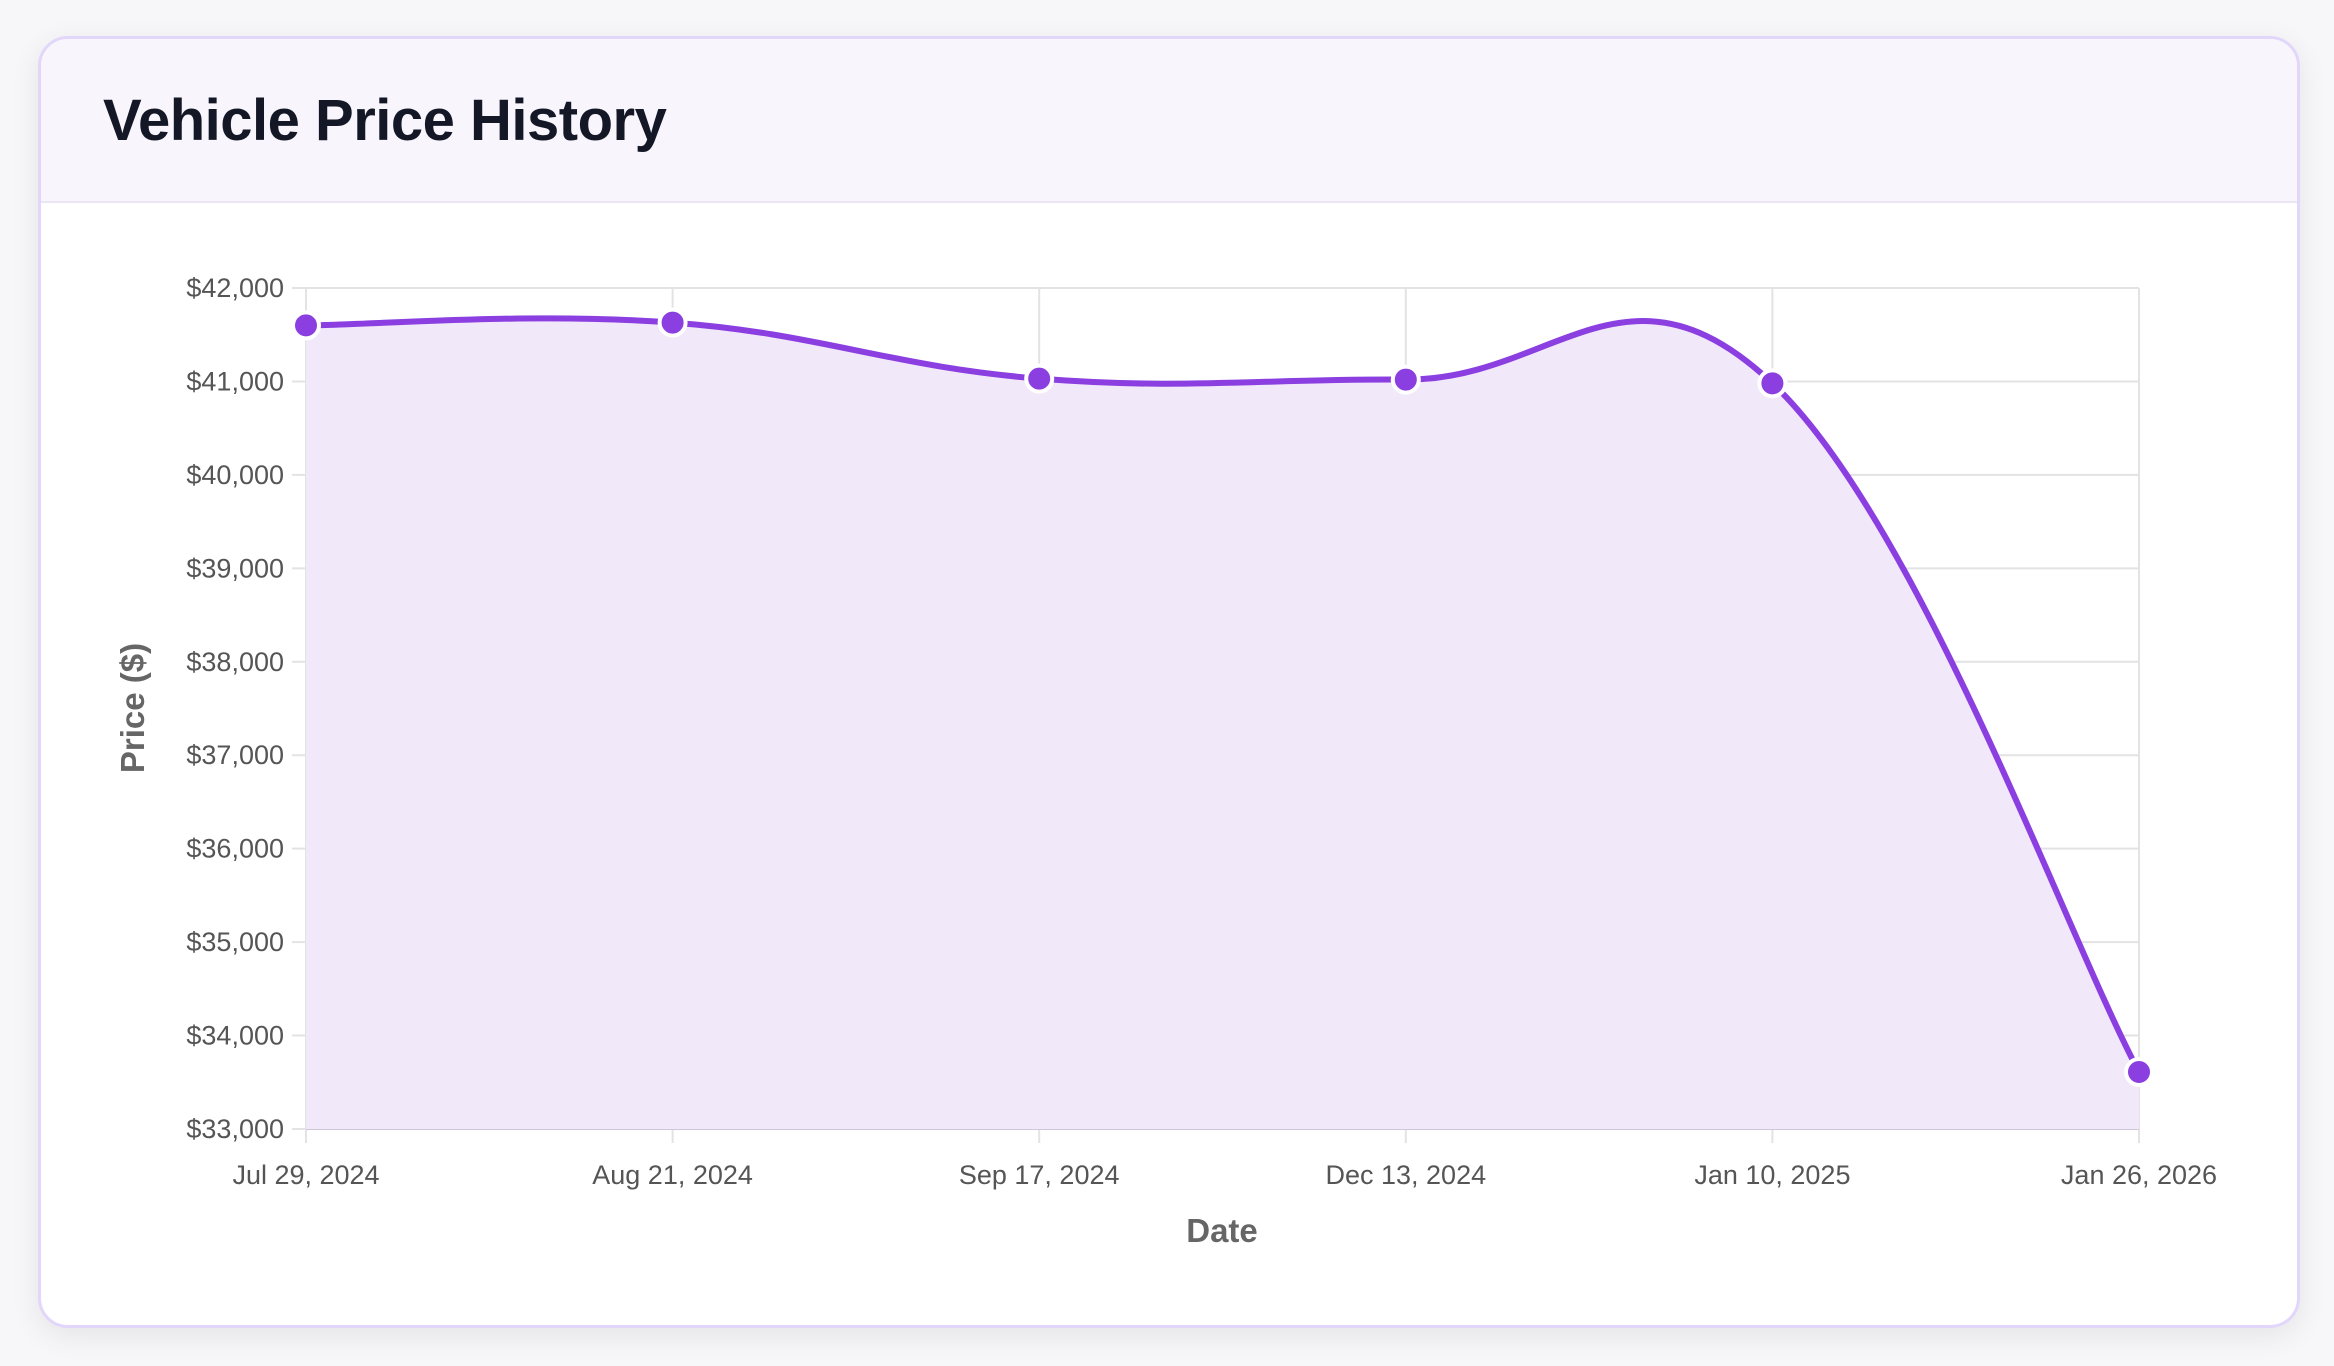  Describe the element at coordinates (235, 475) in the screenshot. I see `y-tick-label: $40,000` at that location.